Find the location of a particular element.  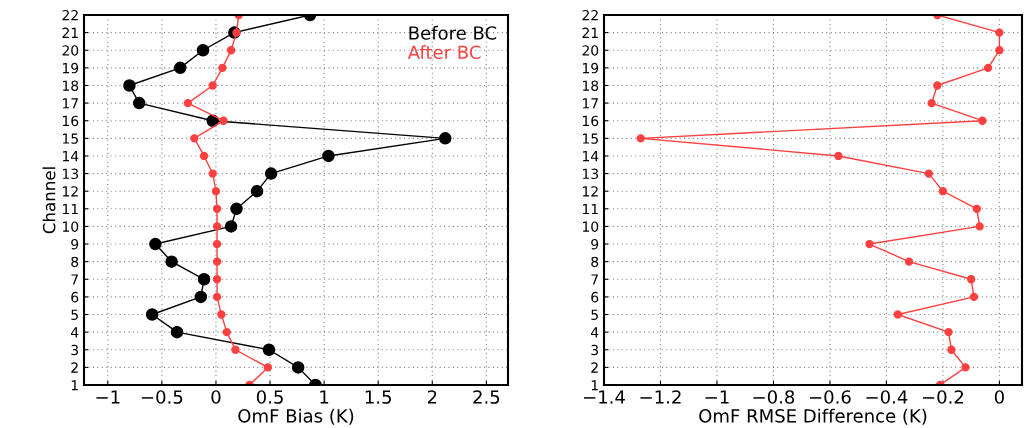

x-tick-label: −0.8 is located at coordinates (774, 397).